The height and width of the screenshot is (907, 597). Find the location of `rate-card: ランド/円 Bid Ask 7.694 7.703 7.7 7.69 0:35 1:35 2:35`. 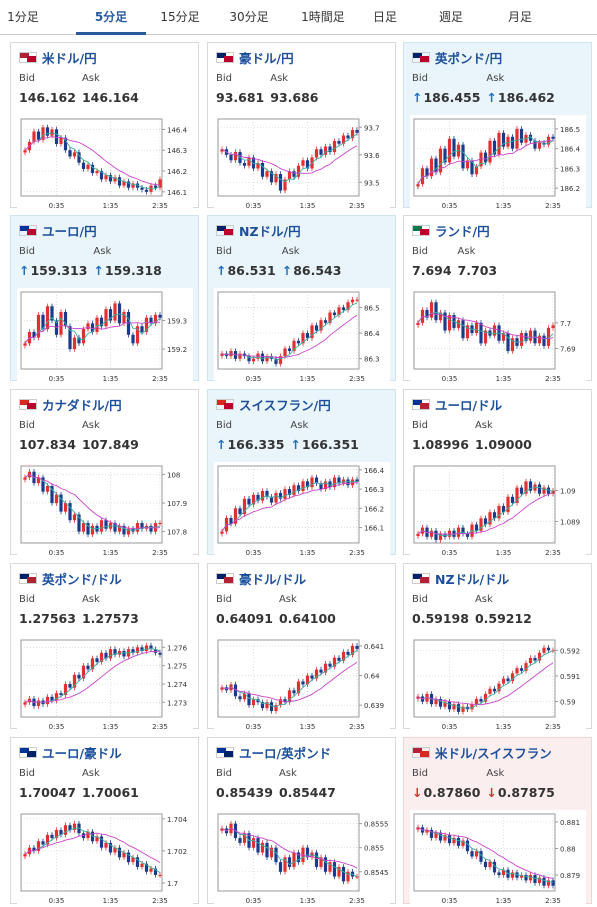

rate-card: ランド/円 Bid Ask 7.694 7.703 7.7 7.69 0:35 1:35 2:35 is located at coordinates (497, 301).